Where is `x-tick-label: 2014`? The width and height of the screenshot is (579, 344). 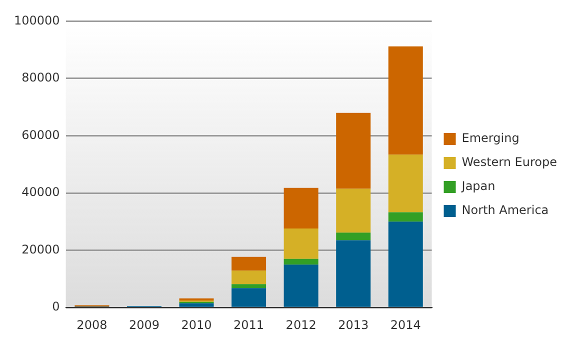 x-tick-label: 2014 is located at coordinates (405, 325).